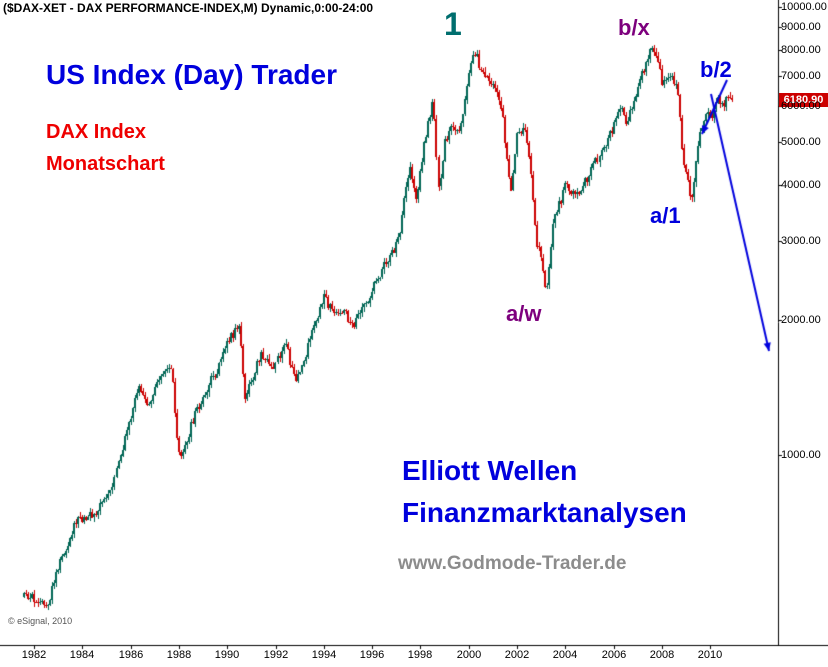 Image resolution: width=828 pixels, height=667 pixels. What do you see at coordinates (517, 655) in the screenshot?
I see `x-axis-label: 2002` at bounding box center [517, 655].